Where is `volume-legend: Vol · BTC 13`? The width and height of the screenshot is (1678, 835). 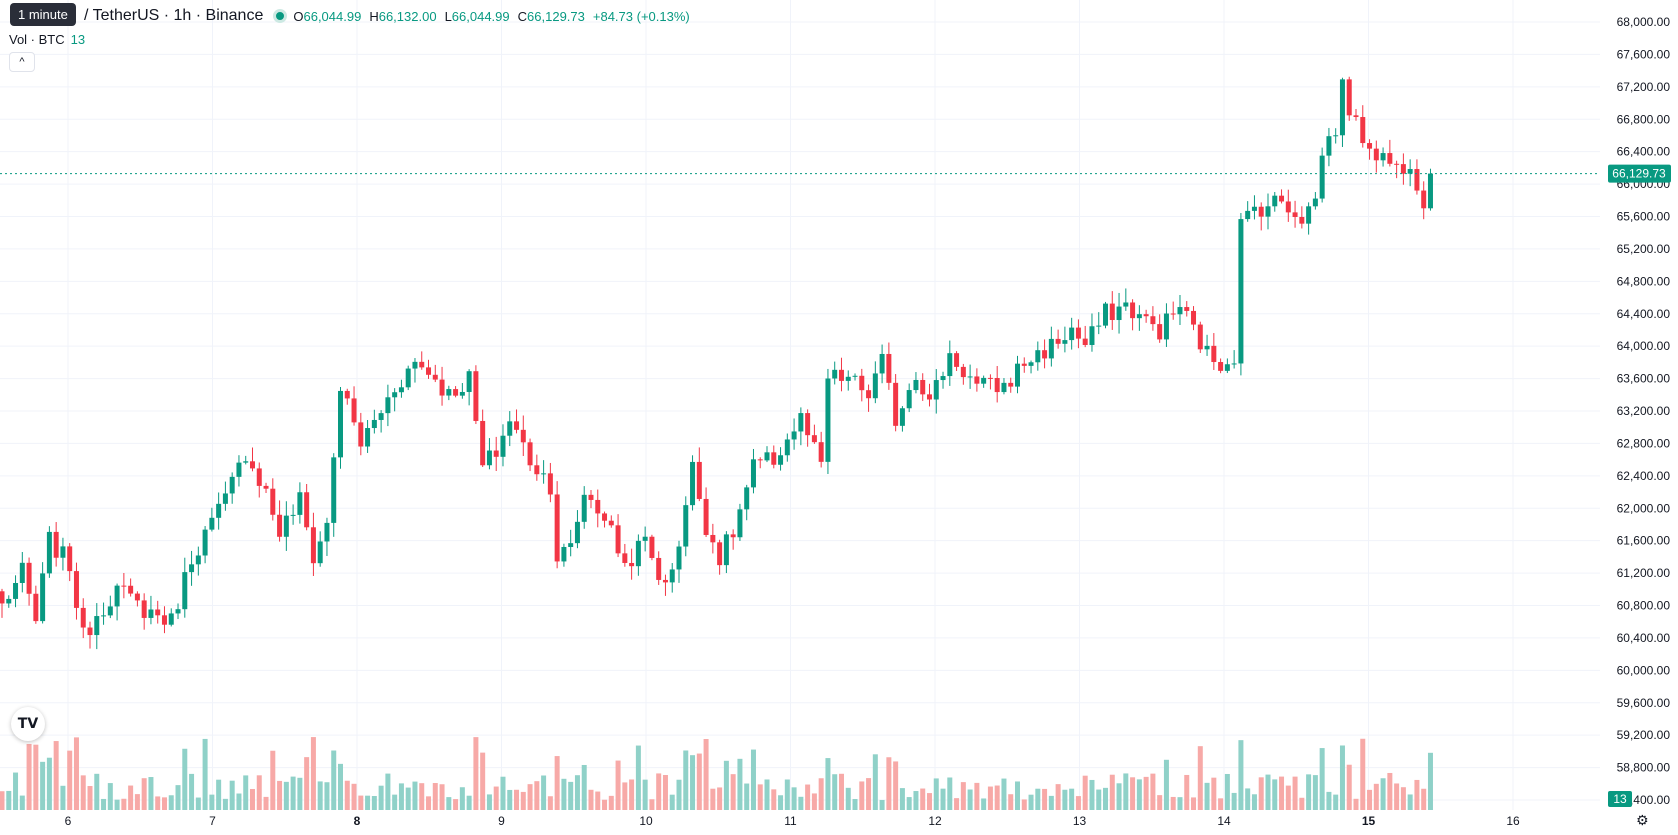
volume-legend: Vol · BTC 13 is located at coordinates (47, 39).